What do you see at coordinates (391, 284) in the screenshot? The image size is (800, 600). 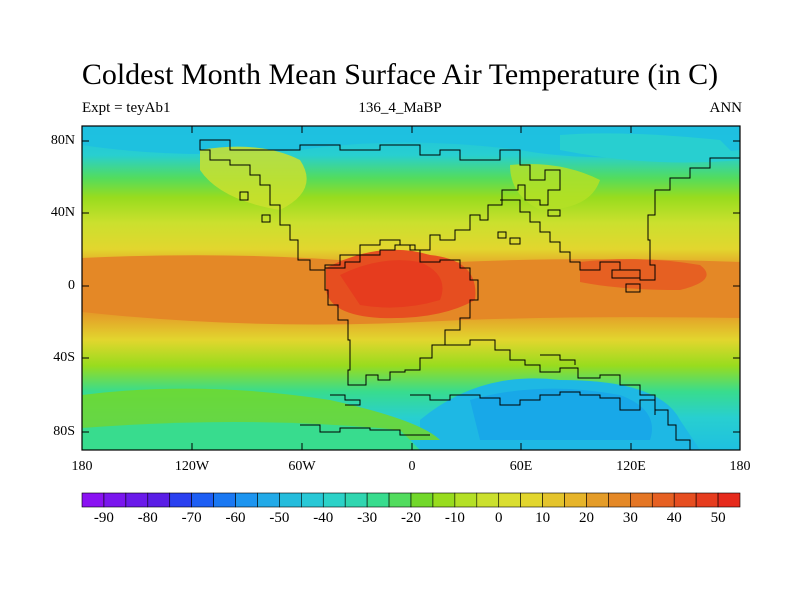 I see `hottest-core` at bounding box center [391, 284].